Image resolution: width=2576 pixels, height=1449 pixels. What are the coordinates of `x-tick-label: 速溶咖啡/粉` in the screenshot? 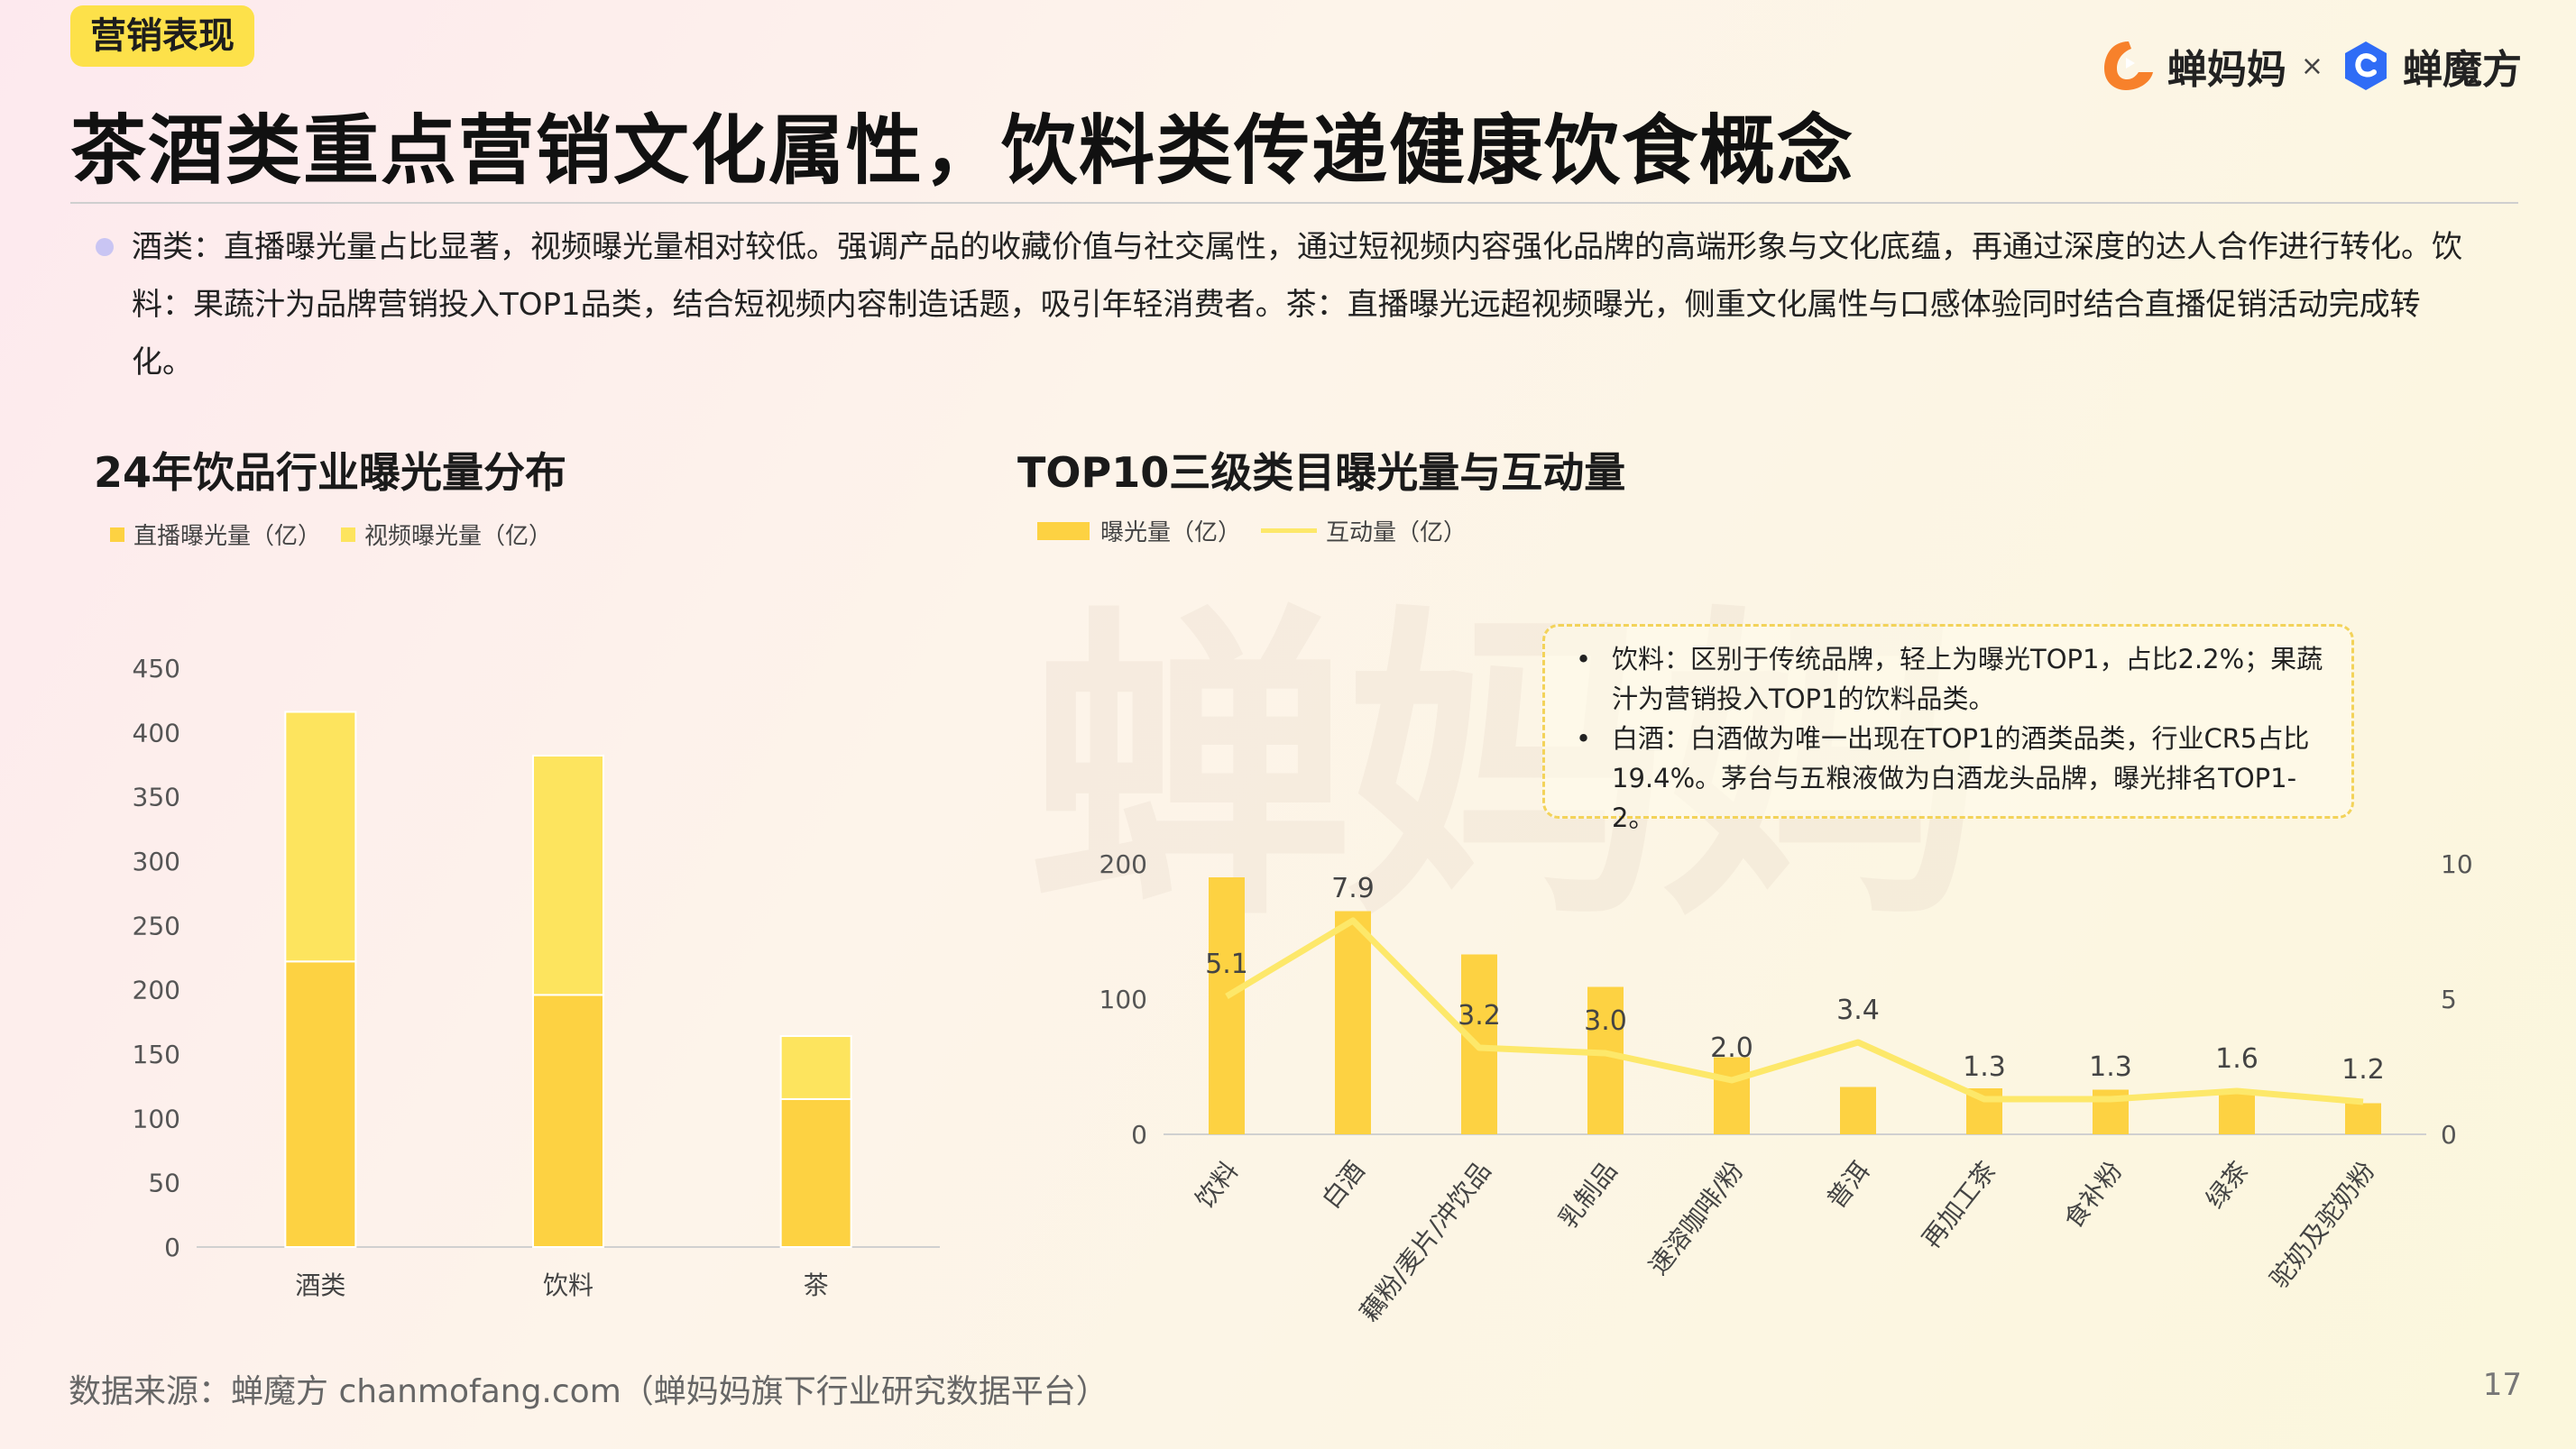 It's located at (1696, 1218).